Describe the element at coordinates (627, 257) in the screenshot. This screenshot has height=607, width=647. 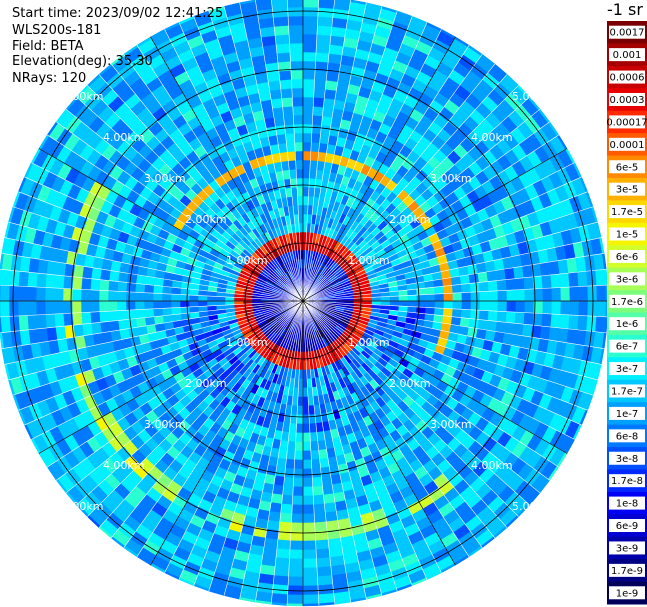
I see `colorbar-label: 6e-6` at that location.